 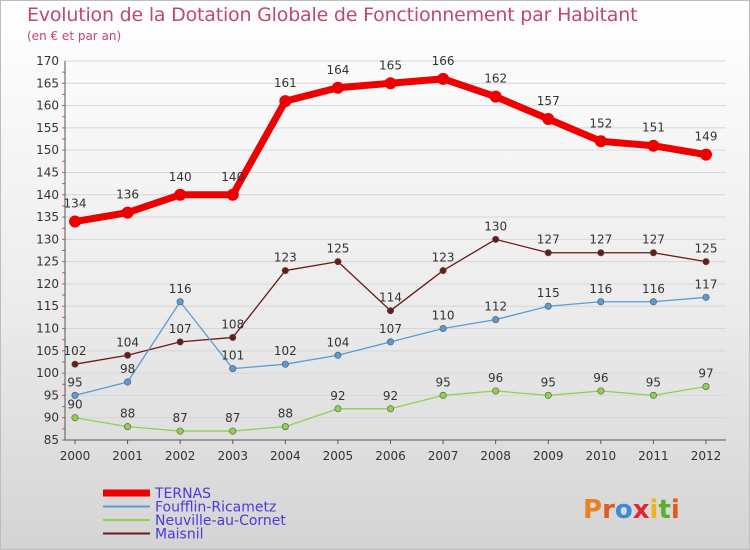 I want to click on data-label: 104, so click(x=127, y=342).